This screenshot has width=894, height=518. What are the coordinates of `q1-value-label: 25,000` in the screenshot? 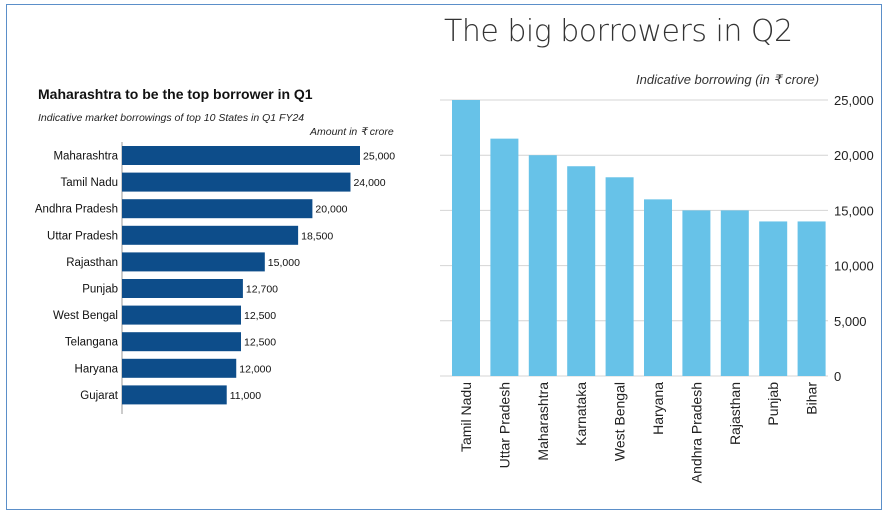 It's located at (379, 157).